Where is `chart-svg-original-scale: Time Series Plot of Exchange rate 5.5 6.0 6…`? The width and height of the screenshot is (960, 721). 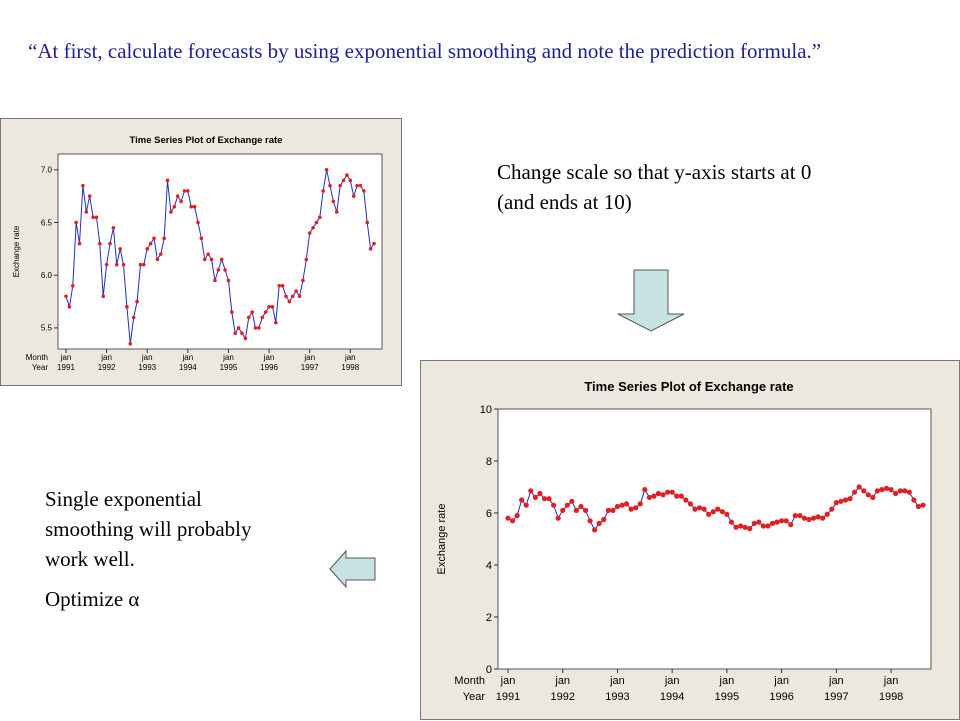
chart-svg-original-scale: Time Series Plot of Exchange rate 5.5 6.0 6… is located at coordinates (197, 253).